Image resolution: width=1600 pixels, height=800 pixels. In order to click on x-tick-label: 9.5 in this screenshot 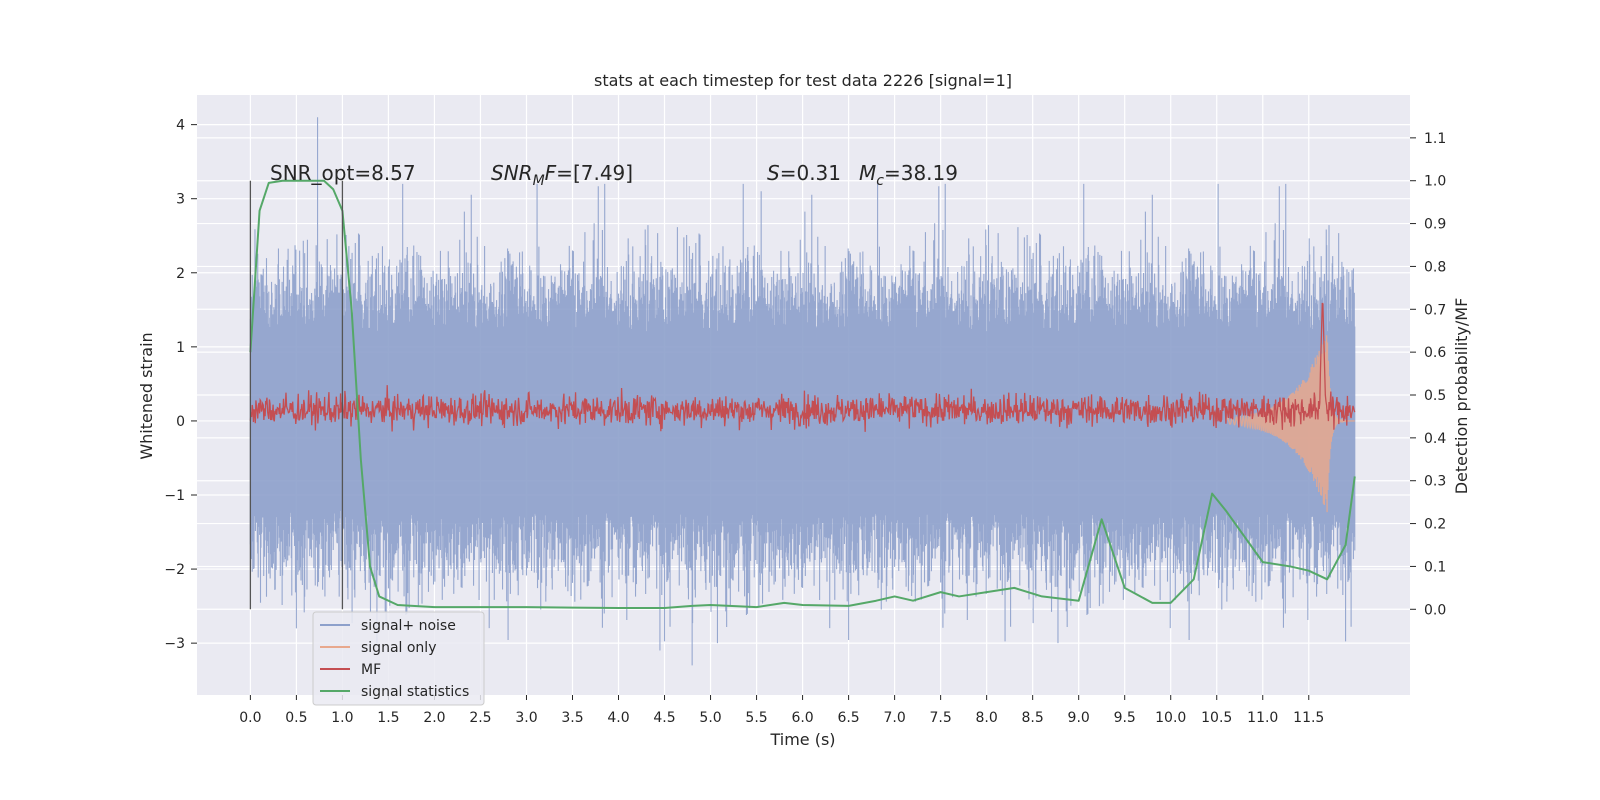, I will do `click(1125, 718)`.